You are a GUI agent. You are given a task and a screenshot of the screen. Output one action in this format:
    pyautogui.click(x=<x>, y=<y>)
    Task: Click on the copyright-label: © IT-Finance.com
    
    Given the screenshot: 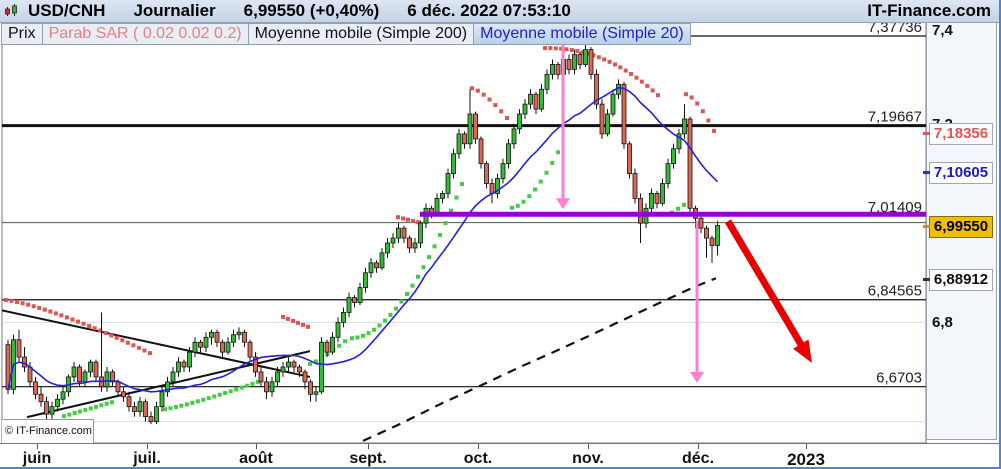 What is the action you would take?
    pyautogui.click(x=48, y=431)
    